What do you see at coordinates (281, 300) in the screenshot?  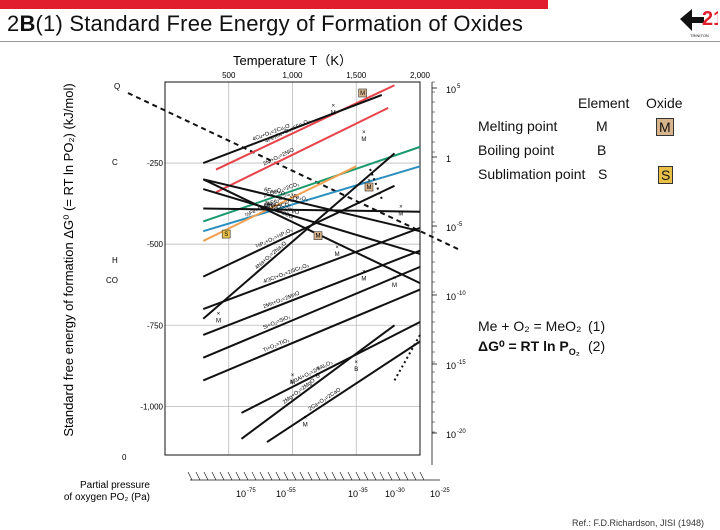 I see `reaction-label: 2Mn+O₂=2MnO` at bounding box center [281, 300].